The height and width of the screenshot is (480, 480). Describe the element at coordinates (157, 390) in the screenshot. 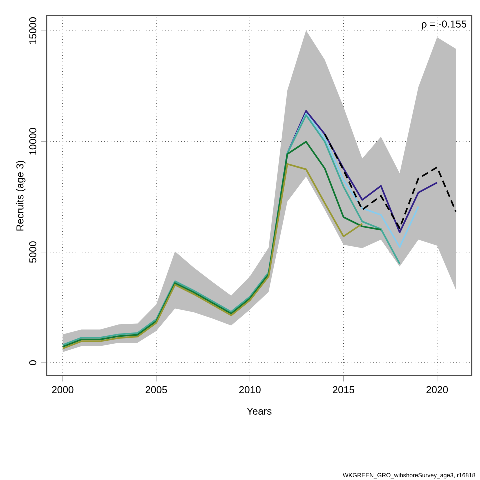

I see `x-tick-label: 2005` at that location.